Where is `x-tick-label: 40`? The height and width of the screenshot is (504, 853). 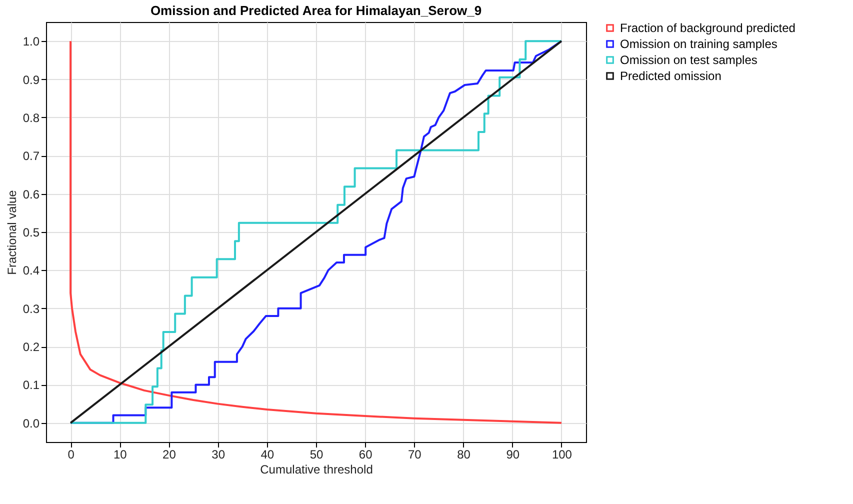 x-tick-label: 40 is located at coordinates (267, 455).